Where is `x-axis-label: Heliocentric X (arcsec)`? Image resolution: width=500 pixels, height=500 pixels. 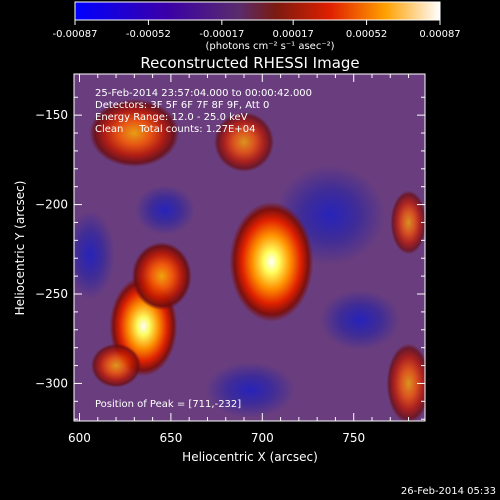 x-axis-label: Heliocentric X (arcsec) is located at coordinates (250, 457).